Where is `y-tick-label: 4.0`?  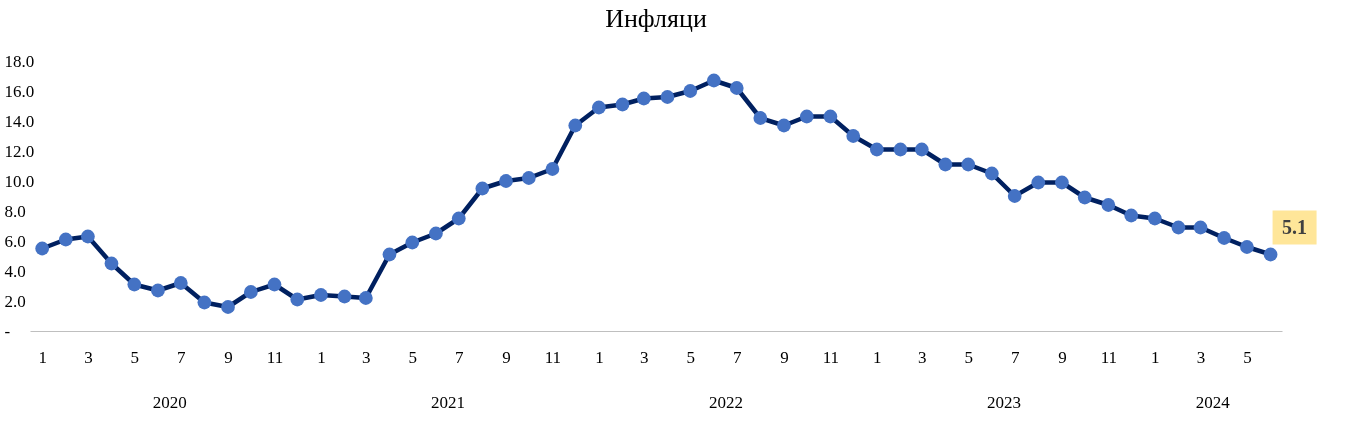 y-tick-label: 4.0 is located at coordinates (15, 271).